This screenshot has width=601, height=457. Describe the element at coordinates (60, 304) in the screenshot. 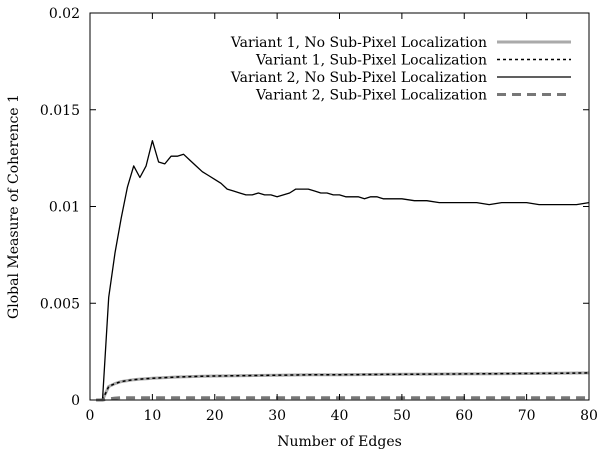

I see `y-tick-label: 0.005` at that location.